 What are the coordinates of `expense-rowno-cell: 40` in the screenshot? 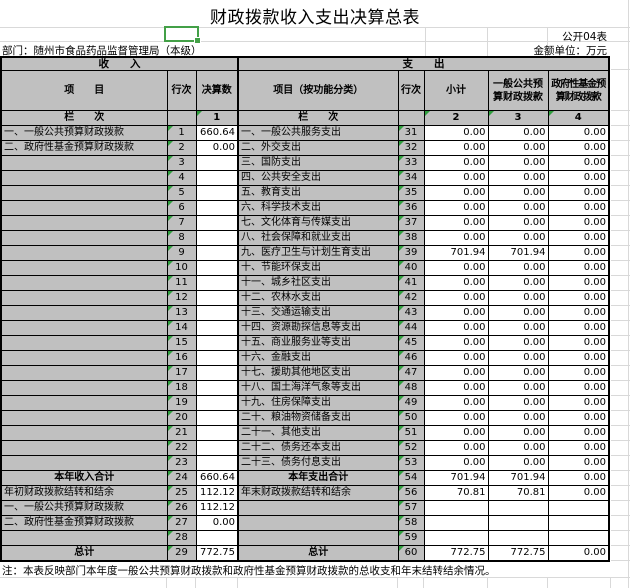 It's located at (411, 268).